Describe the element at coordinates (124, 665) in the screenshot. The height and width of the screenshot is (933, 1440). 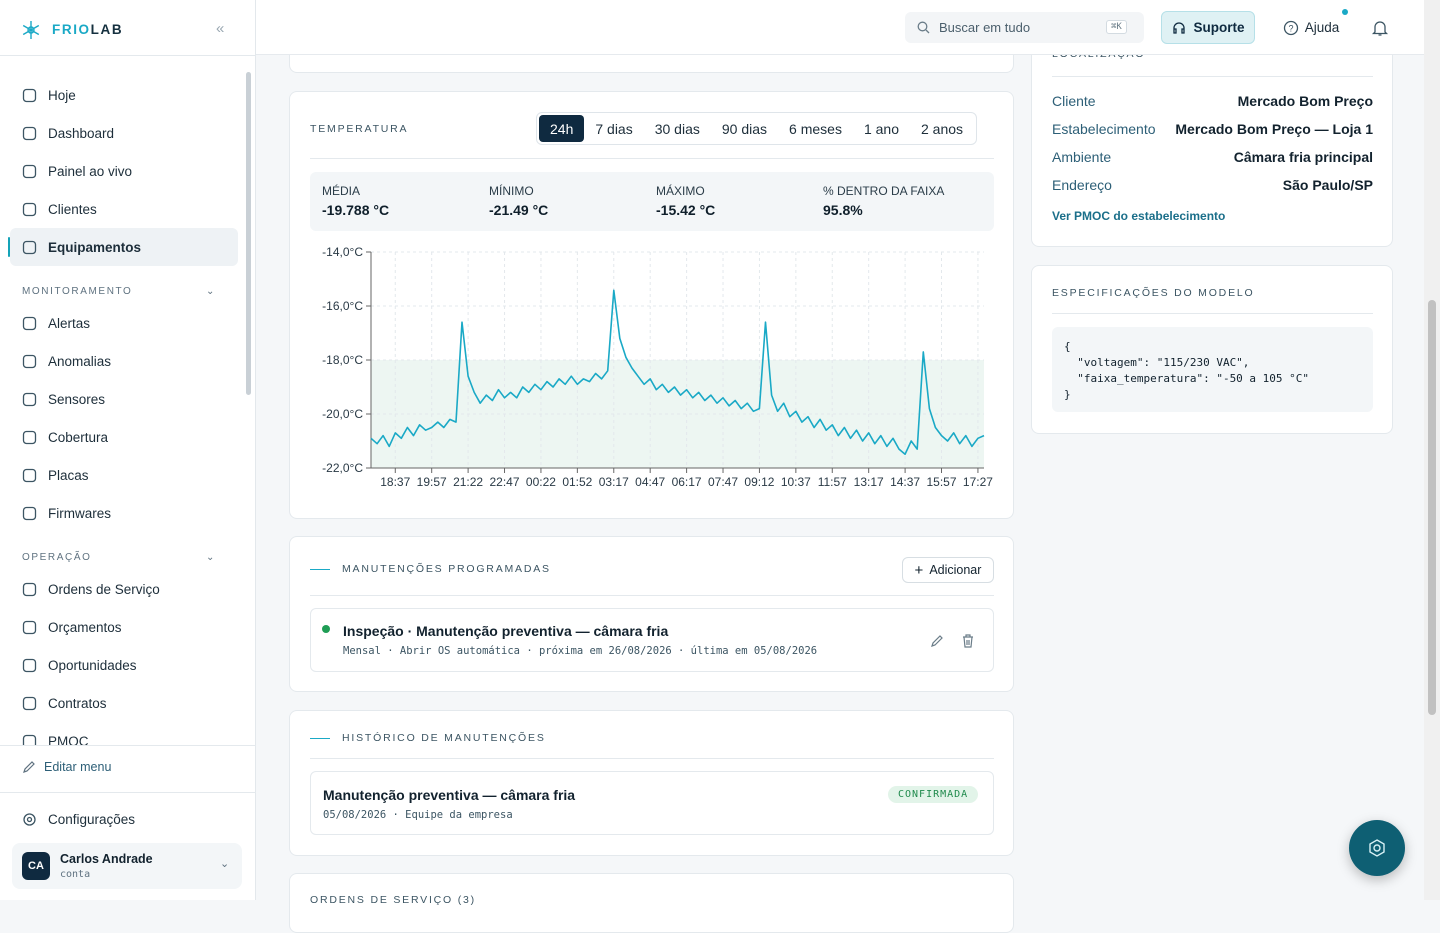
I see `nav-item: Oportunidades` at that location.